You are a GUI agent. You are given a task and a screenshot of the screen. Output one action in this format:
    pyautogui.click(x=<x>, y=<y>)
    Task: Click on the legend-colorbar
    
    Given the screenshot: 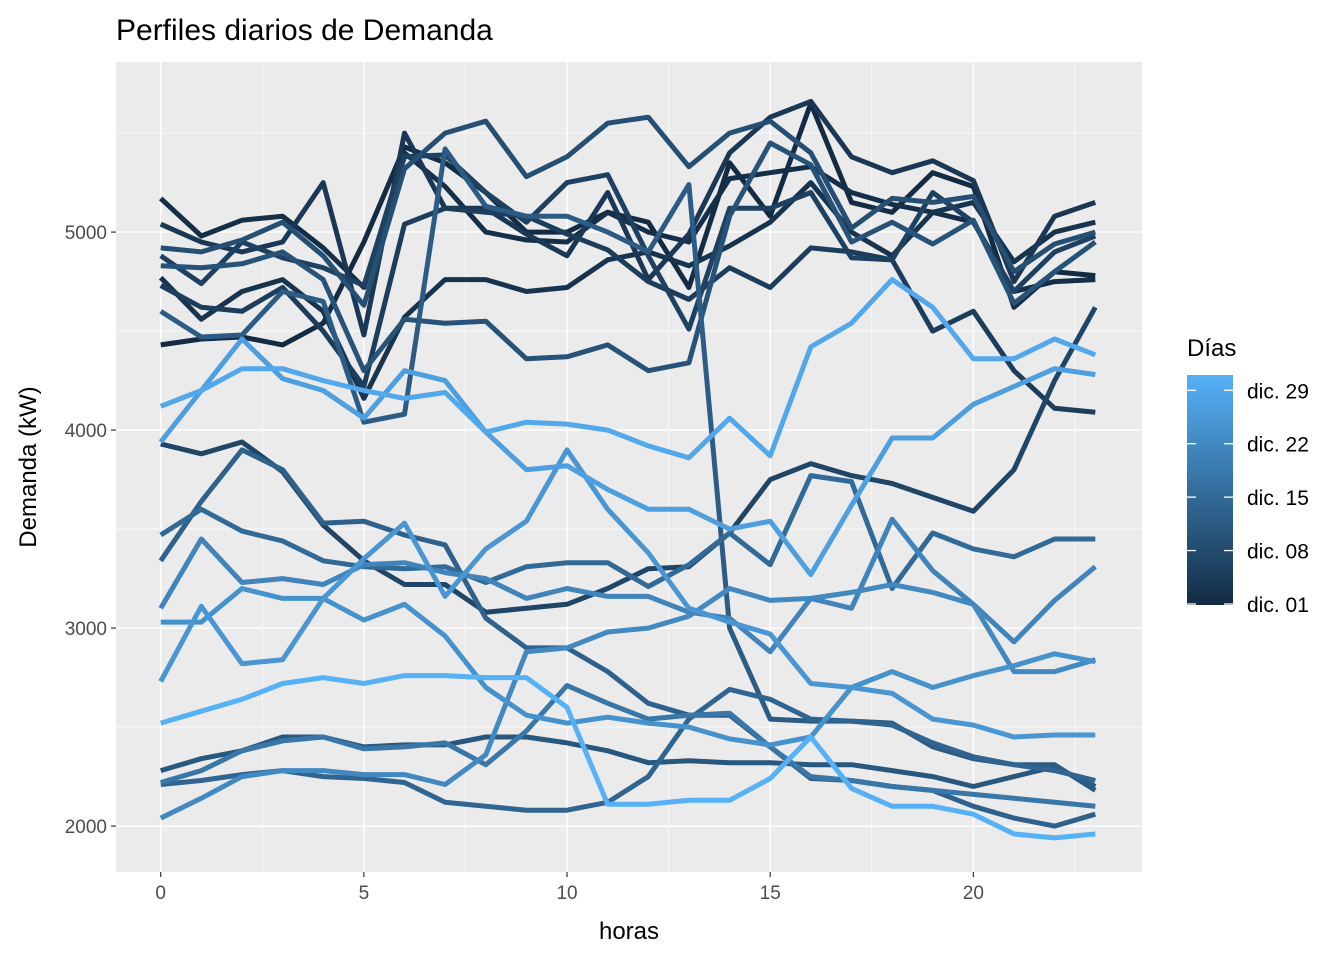 What is the action you would take?
    pyautogui.click(x=1210, y=490)
    